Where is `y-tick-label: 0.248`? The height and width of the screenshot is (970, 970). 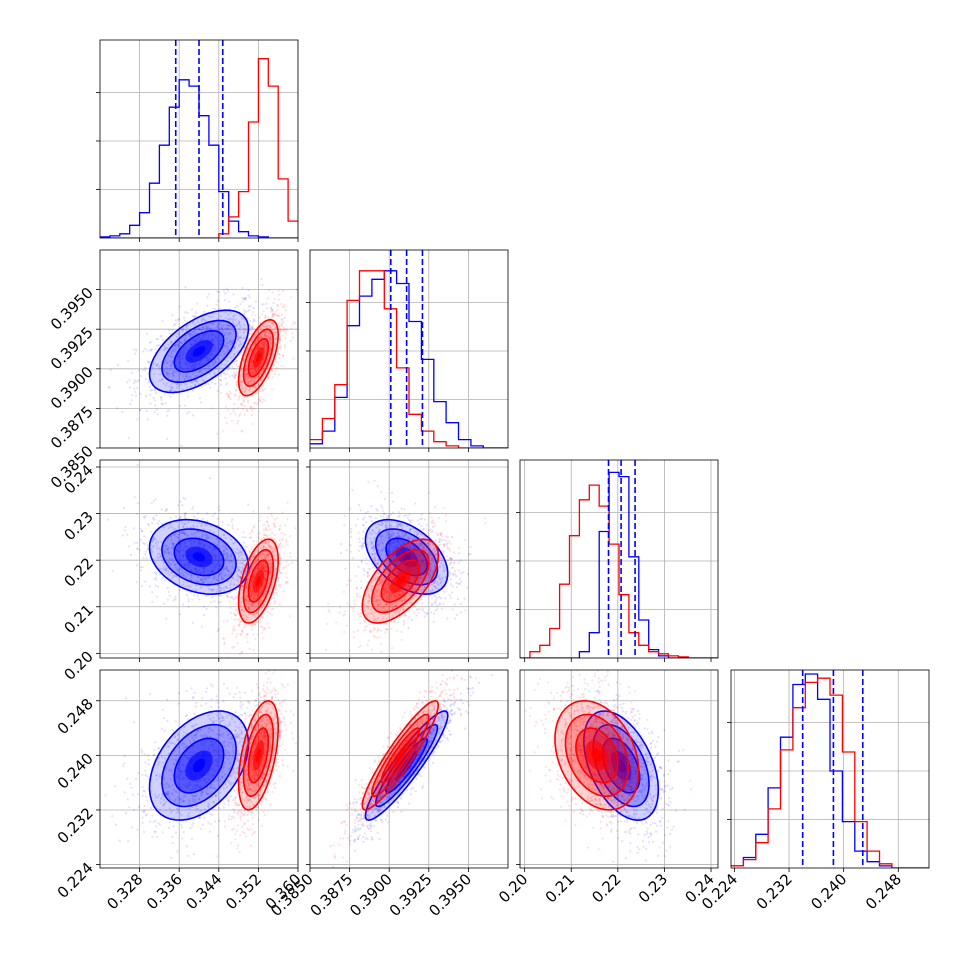
y-tick-label: 0.248 is located at coordinates (75, 716).